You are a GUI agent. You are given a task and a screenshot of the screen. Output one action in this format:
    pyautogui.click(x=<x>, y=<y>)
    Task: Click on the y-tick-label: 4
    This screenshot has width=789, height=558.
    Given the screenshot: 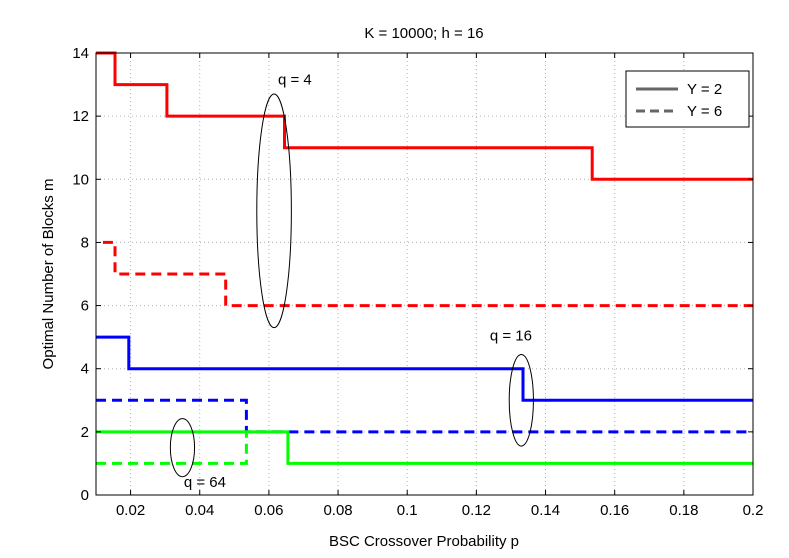 What is the action you would take?
    pyautogui.click(x=85, y=369)
    